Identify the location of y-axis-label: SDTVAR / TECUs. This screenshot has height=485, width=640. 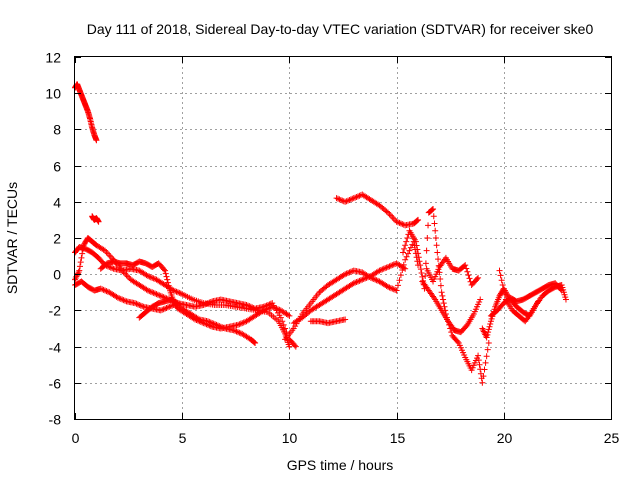
(12, 238).